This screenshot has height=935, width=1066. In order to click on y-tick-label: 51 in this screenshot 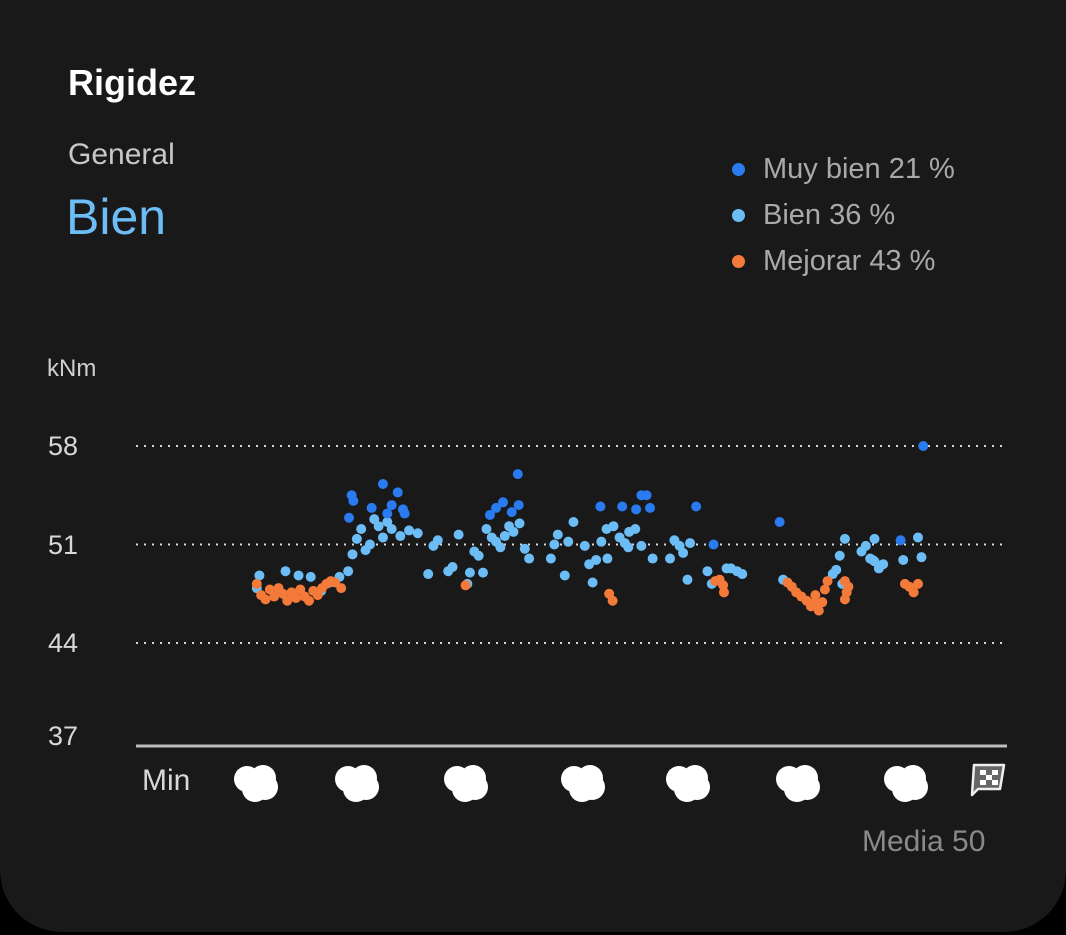, I will do `click(63, 545)`.